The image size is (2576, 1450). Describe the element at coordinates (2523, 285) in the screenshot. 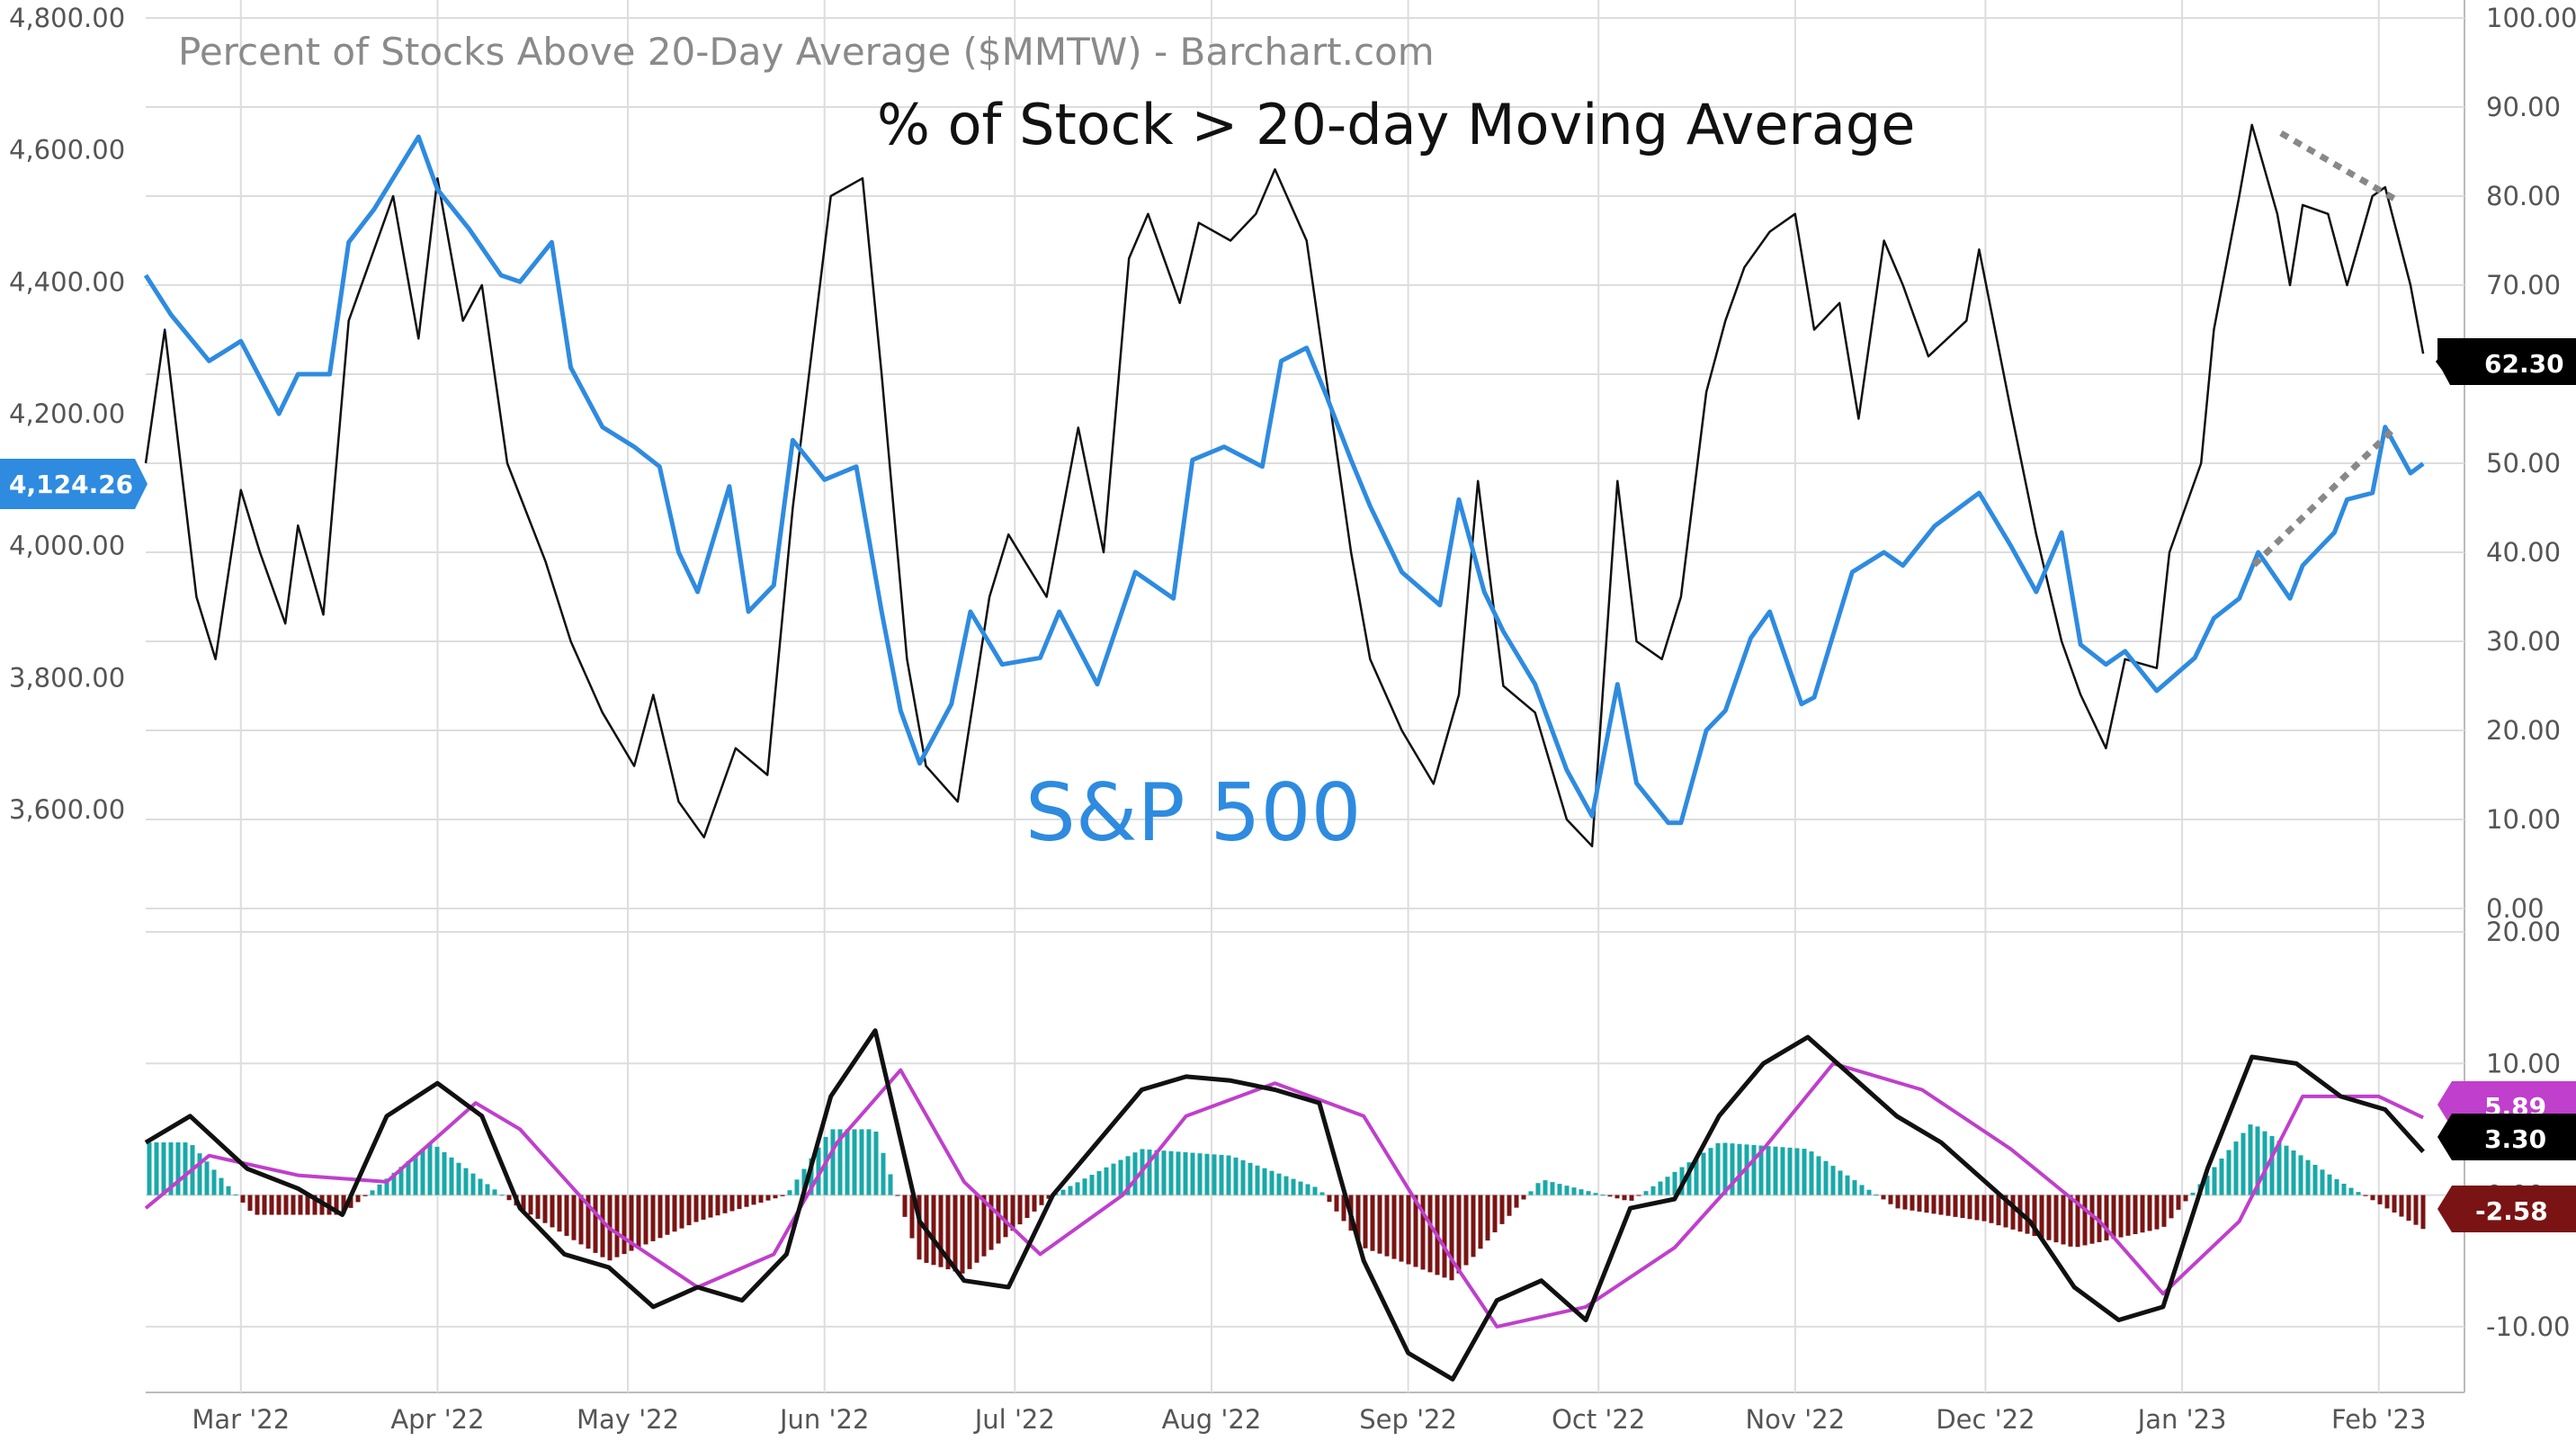

I see `right-axis-tick-label: 70.00` at that location.